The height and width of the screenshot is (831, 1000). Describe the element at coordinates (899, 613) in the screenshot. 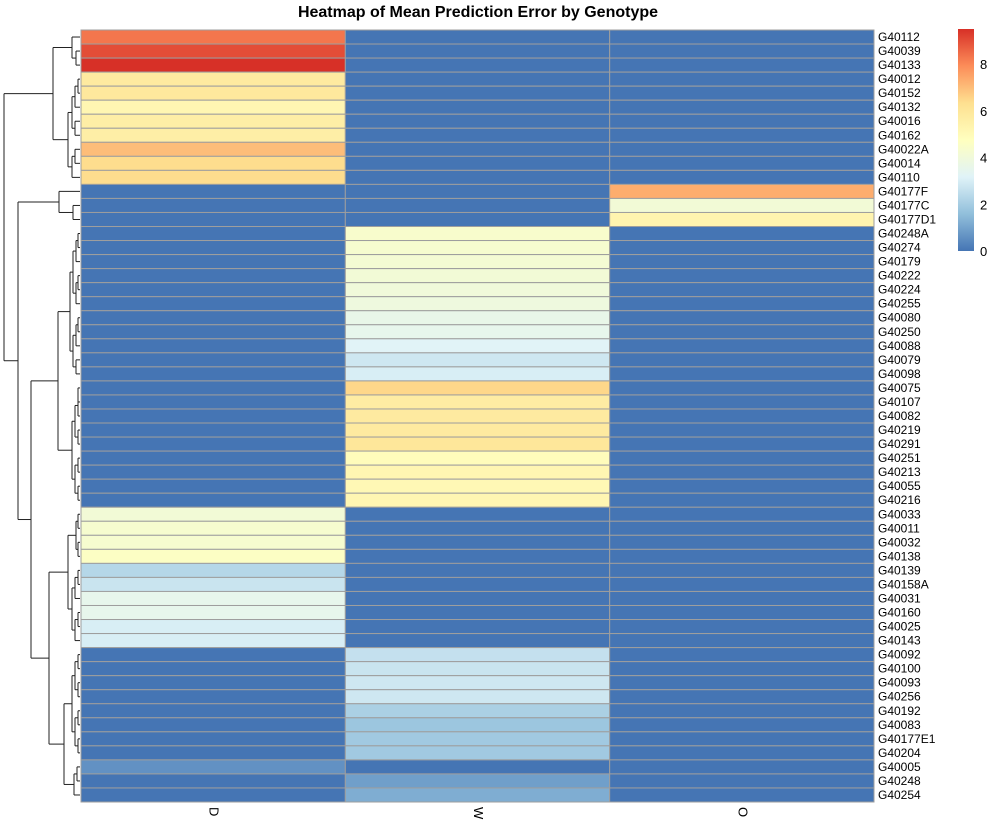

I see `row-label: G40160` at that location.